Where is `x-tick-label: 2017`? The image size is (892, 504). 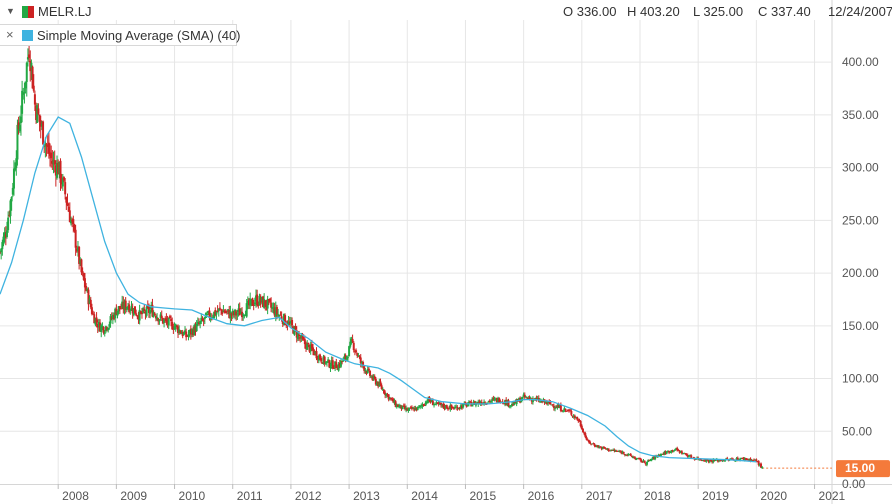
x-tick-label: 2017 is located at coordinates (599, 496).